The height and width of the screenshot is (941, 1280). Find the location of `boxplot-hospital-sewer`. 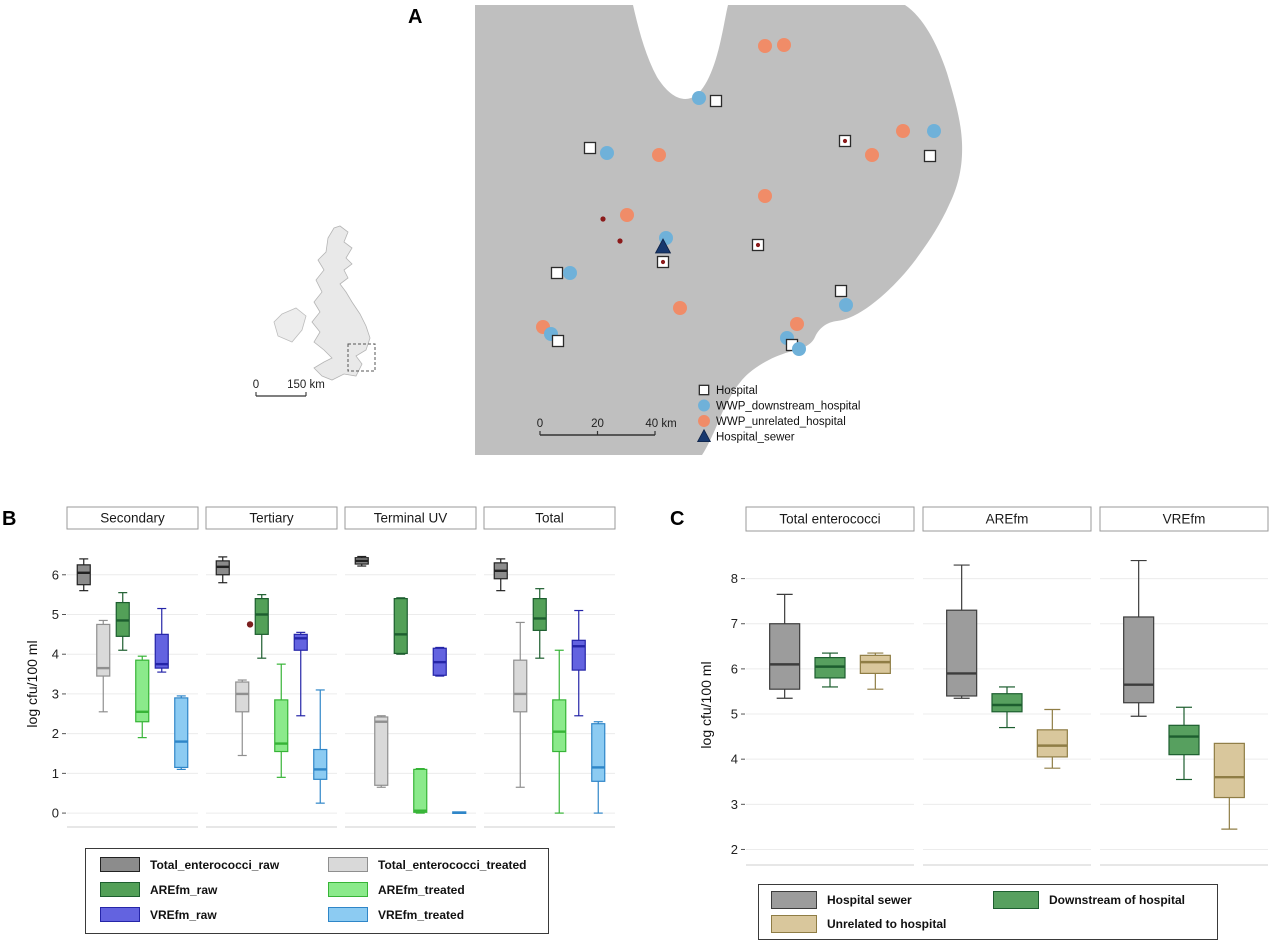

boxplot-hospital-sewer is located at coordinates (962, 631).